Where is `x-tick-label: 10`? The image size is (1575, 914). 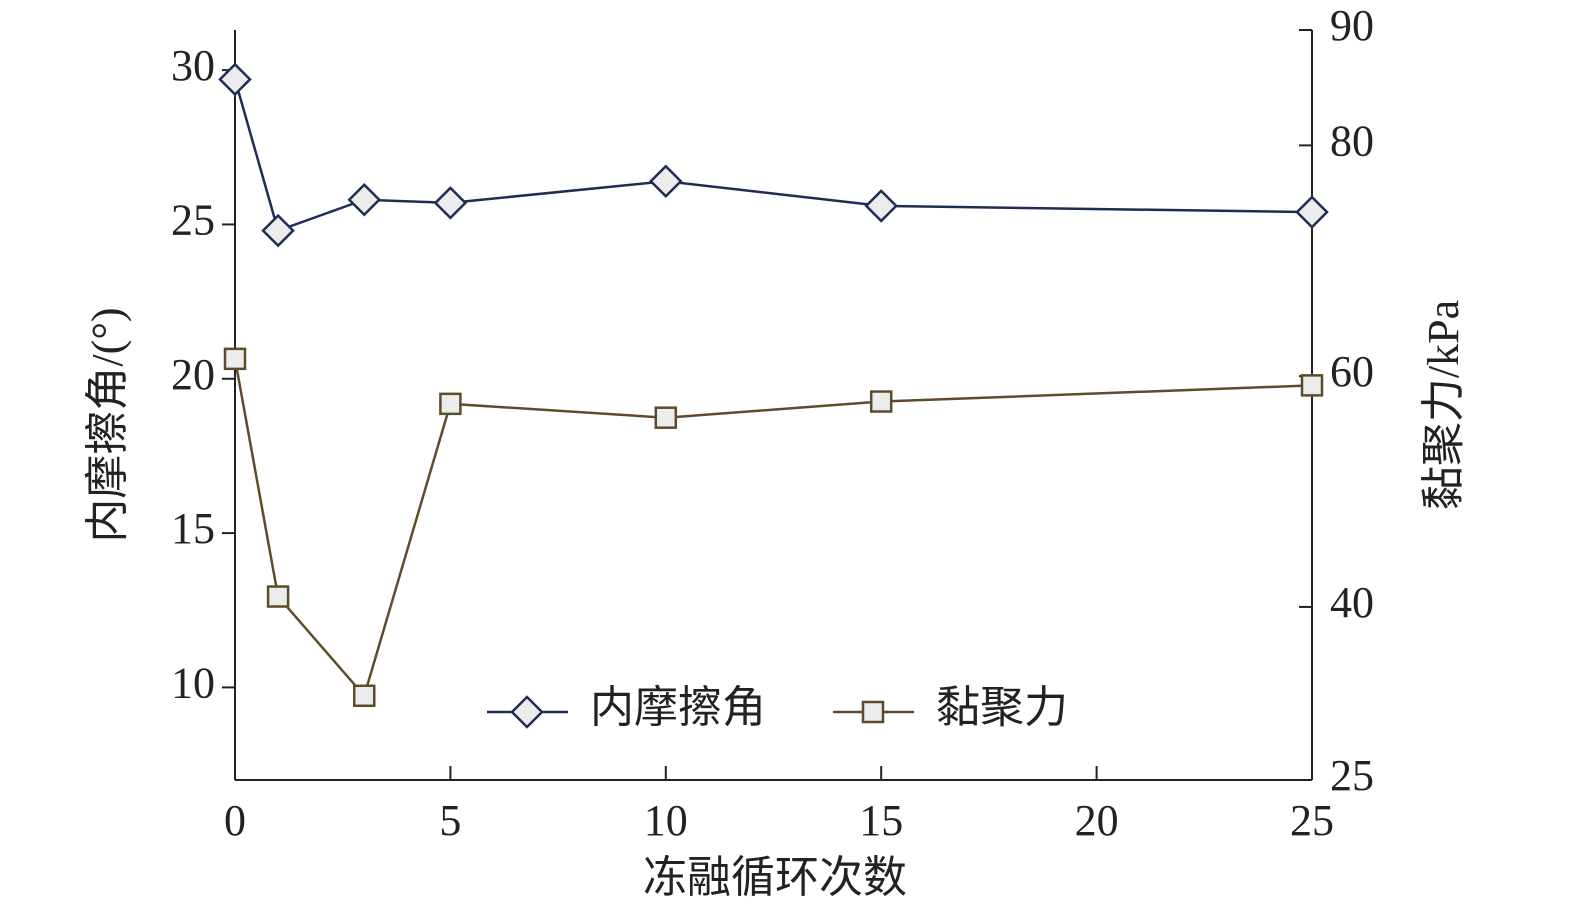
x-tick-label: 10 is located at coordinates (666, 820).